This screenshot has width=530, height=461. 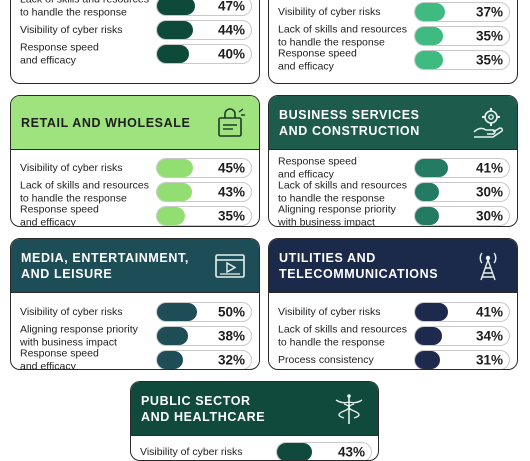 I want to click on card-title: PUBLIC SECTOR AND HEALTHCARE, so click(x=241, y=409).